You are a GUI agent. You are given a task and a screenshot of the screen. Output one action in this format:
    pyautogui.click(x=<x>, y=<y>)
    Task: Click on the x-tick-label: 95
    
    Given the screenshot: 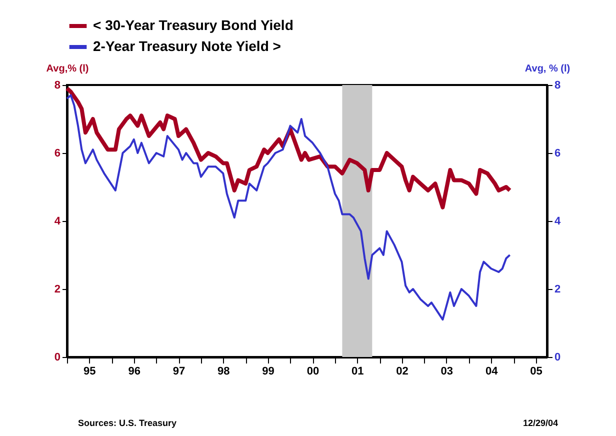 What is the action you would take?
    pyautogui.click(x=90, y=372)
    